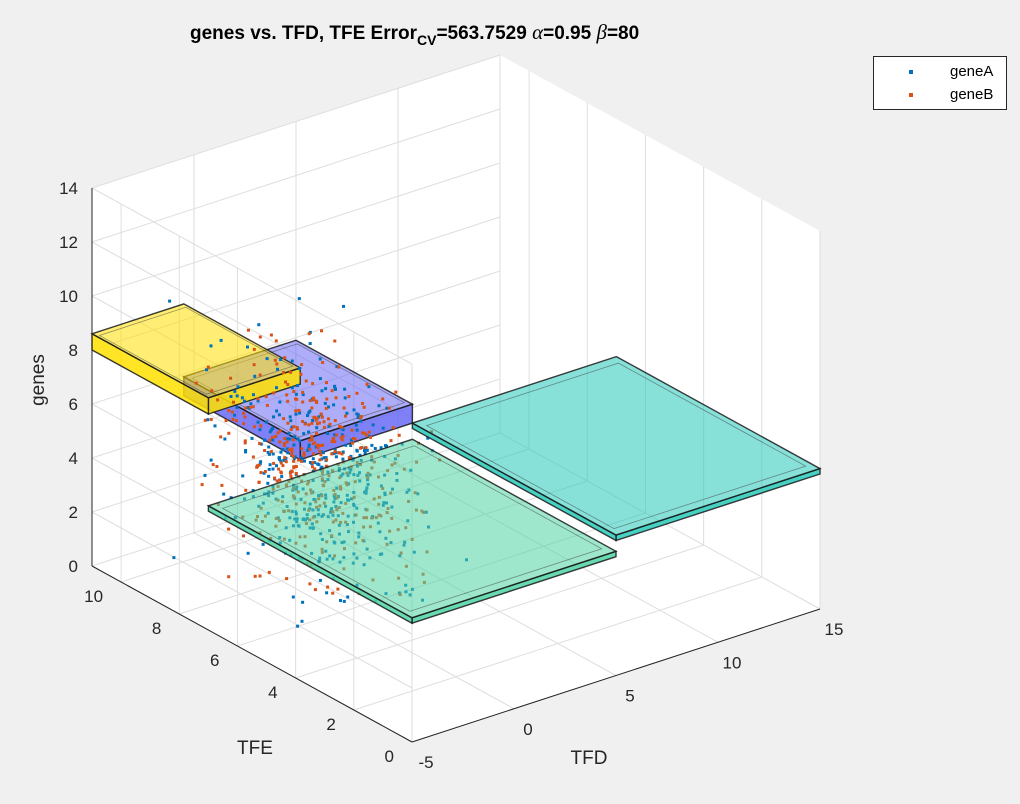 This screenshot has width=1020, height=804. What do you see at coordinates (941, 95) in the screenshot?
I see `legend-item-geneB: geneB` at bounding box center [941, 95].